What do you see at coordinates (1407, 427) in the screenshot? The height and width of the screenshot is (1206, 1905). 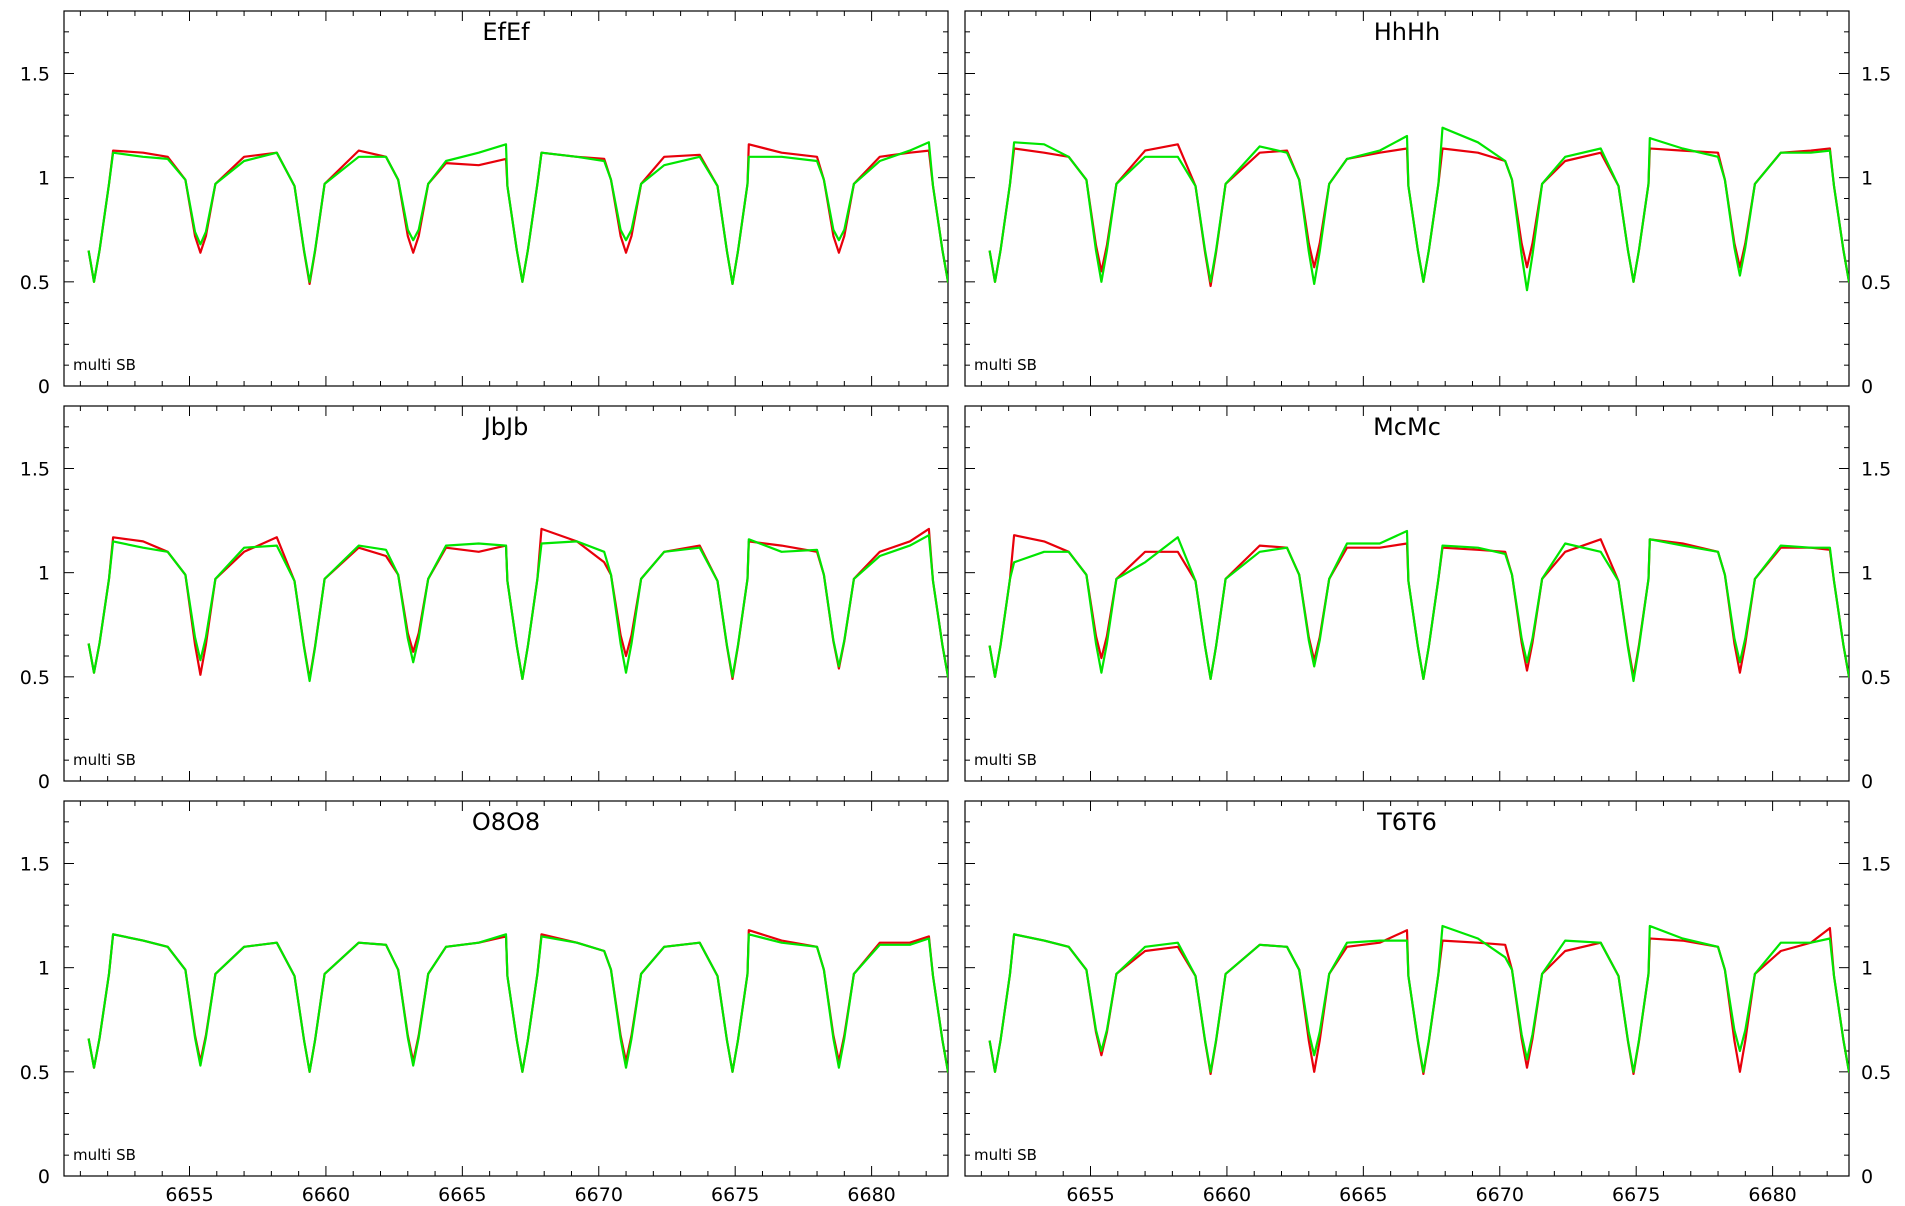 I see `panel-title: McMc` at bounding box center [1407, 427].